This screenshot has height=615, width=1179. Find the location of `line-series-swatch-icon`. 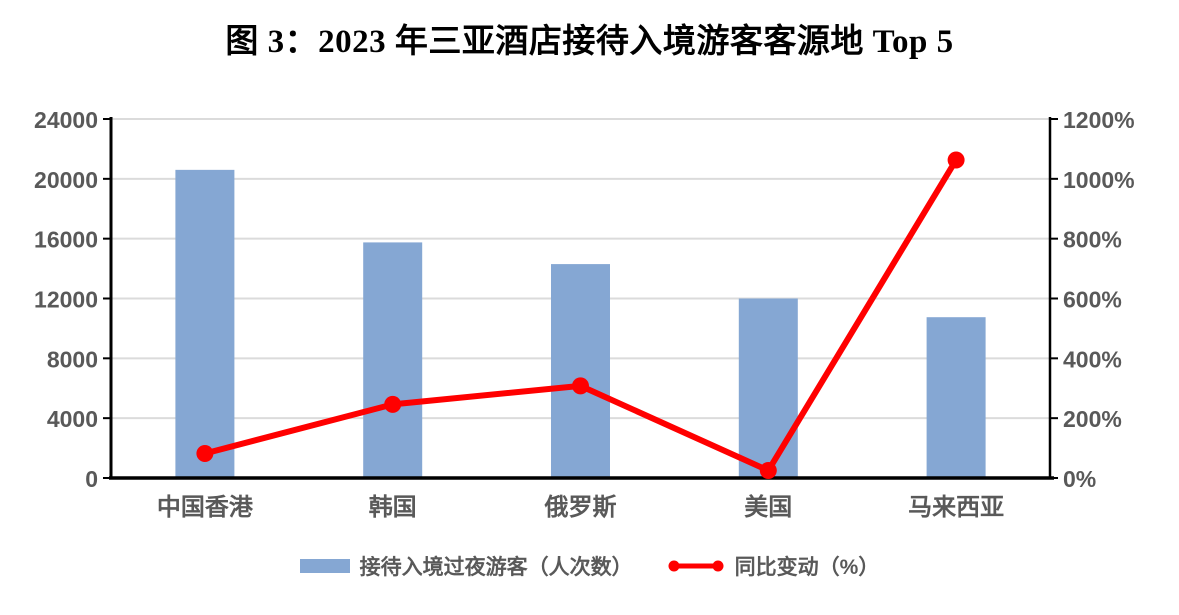

line-series-swatch-icon is located at coordinates (696, 566).